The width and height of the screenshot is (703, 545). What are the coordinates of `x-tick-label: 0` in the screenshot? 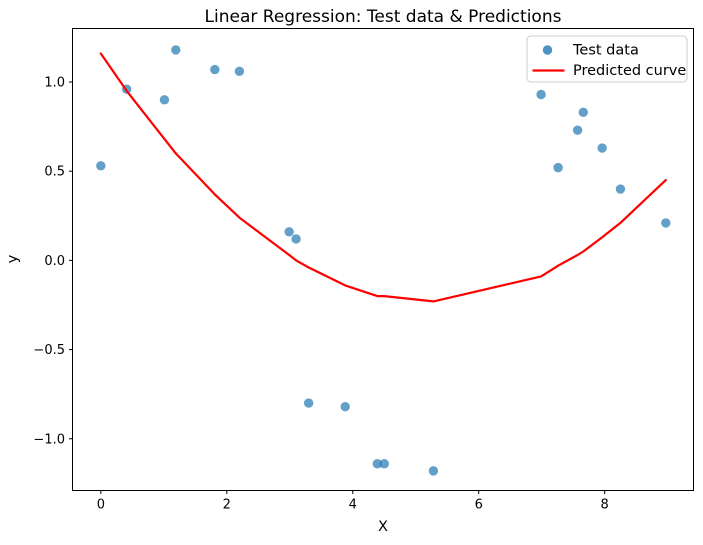 It's located at (101, 505).